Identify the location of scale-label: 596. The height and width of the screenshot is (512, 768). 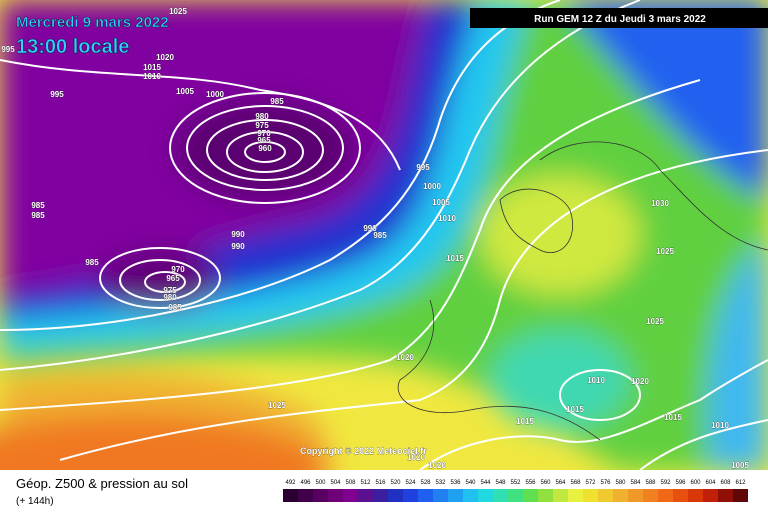
(680, 483).